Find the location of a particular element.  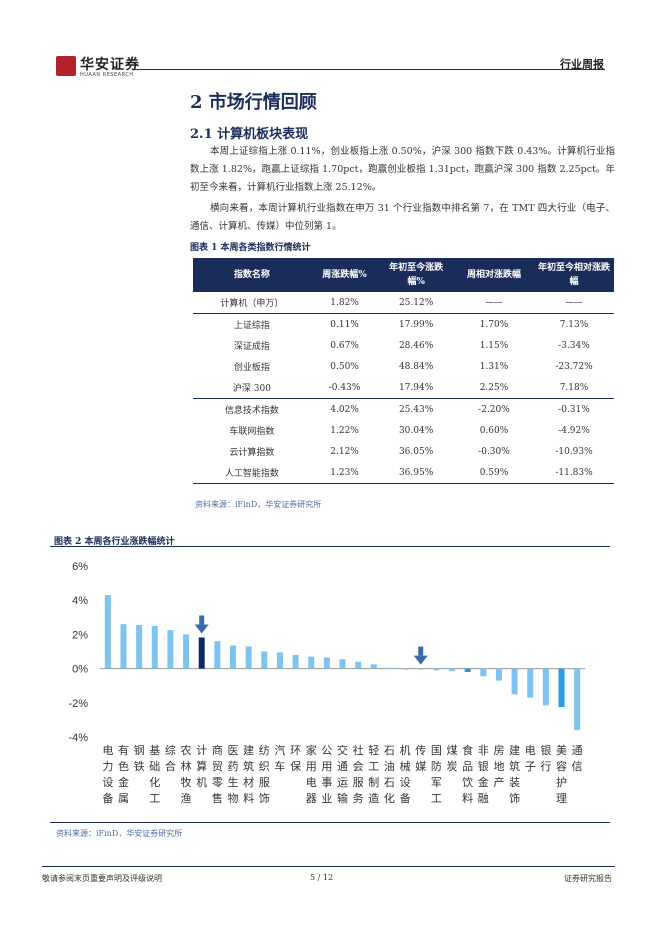

table-cell: 17.99% is located at coordinates (416, 324).